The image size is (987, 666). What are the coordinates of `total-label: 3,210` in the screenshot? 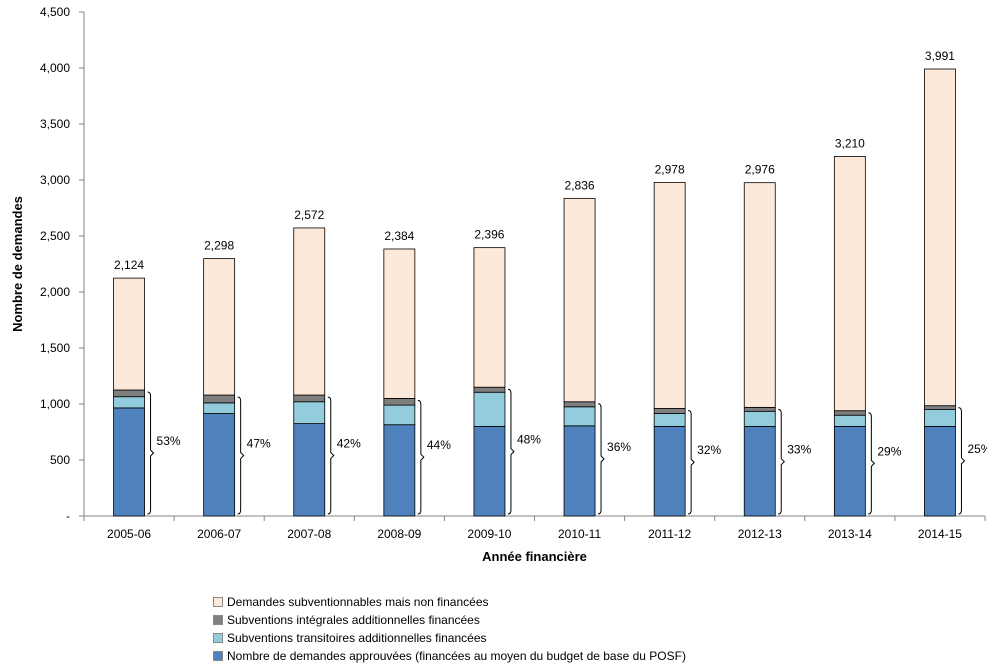 It's located at (850, 143).